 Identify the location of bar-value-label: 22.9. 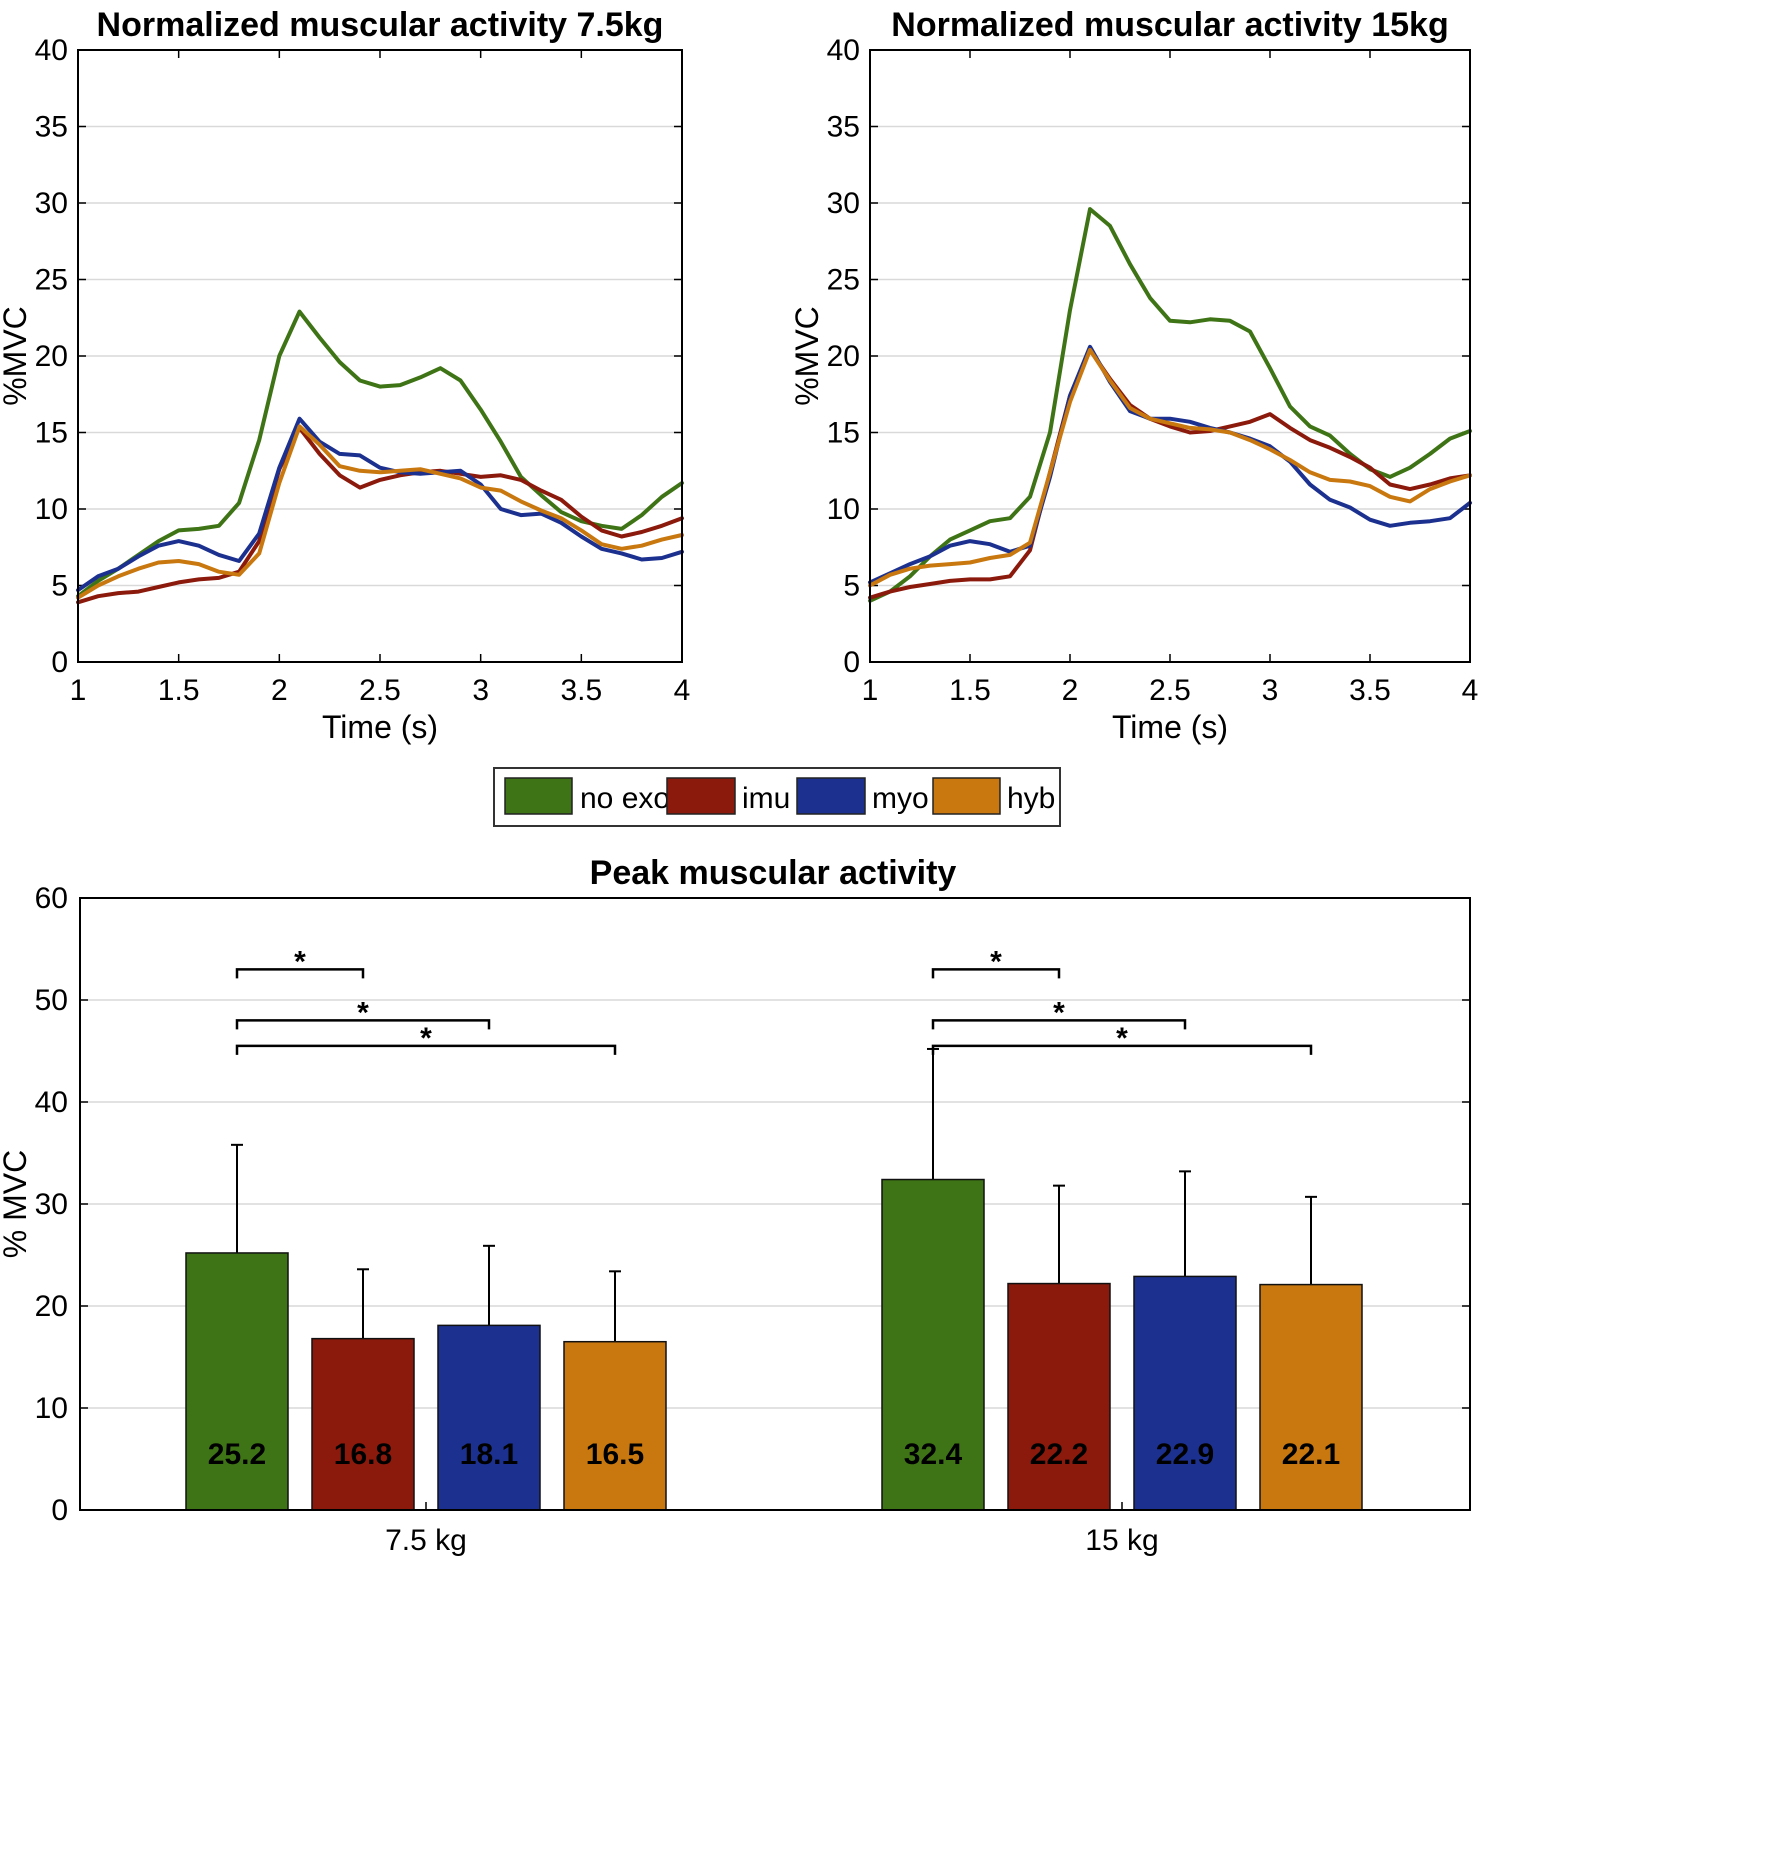
(1185, 1454).